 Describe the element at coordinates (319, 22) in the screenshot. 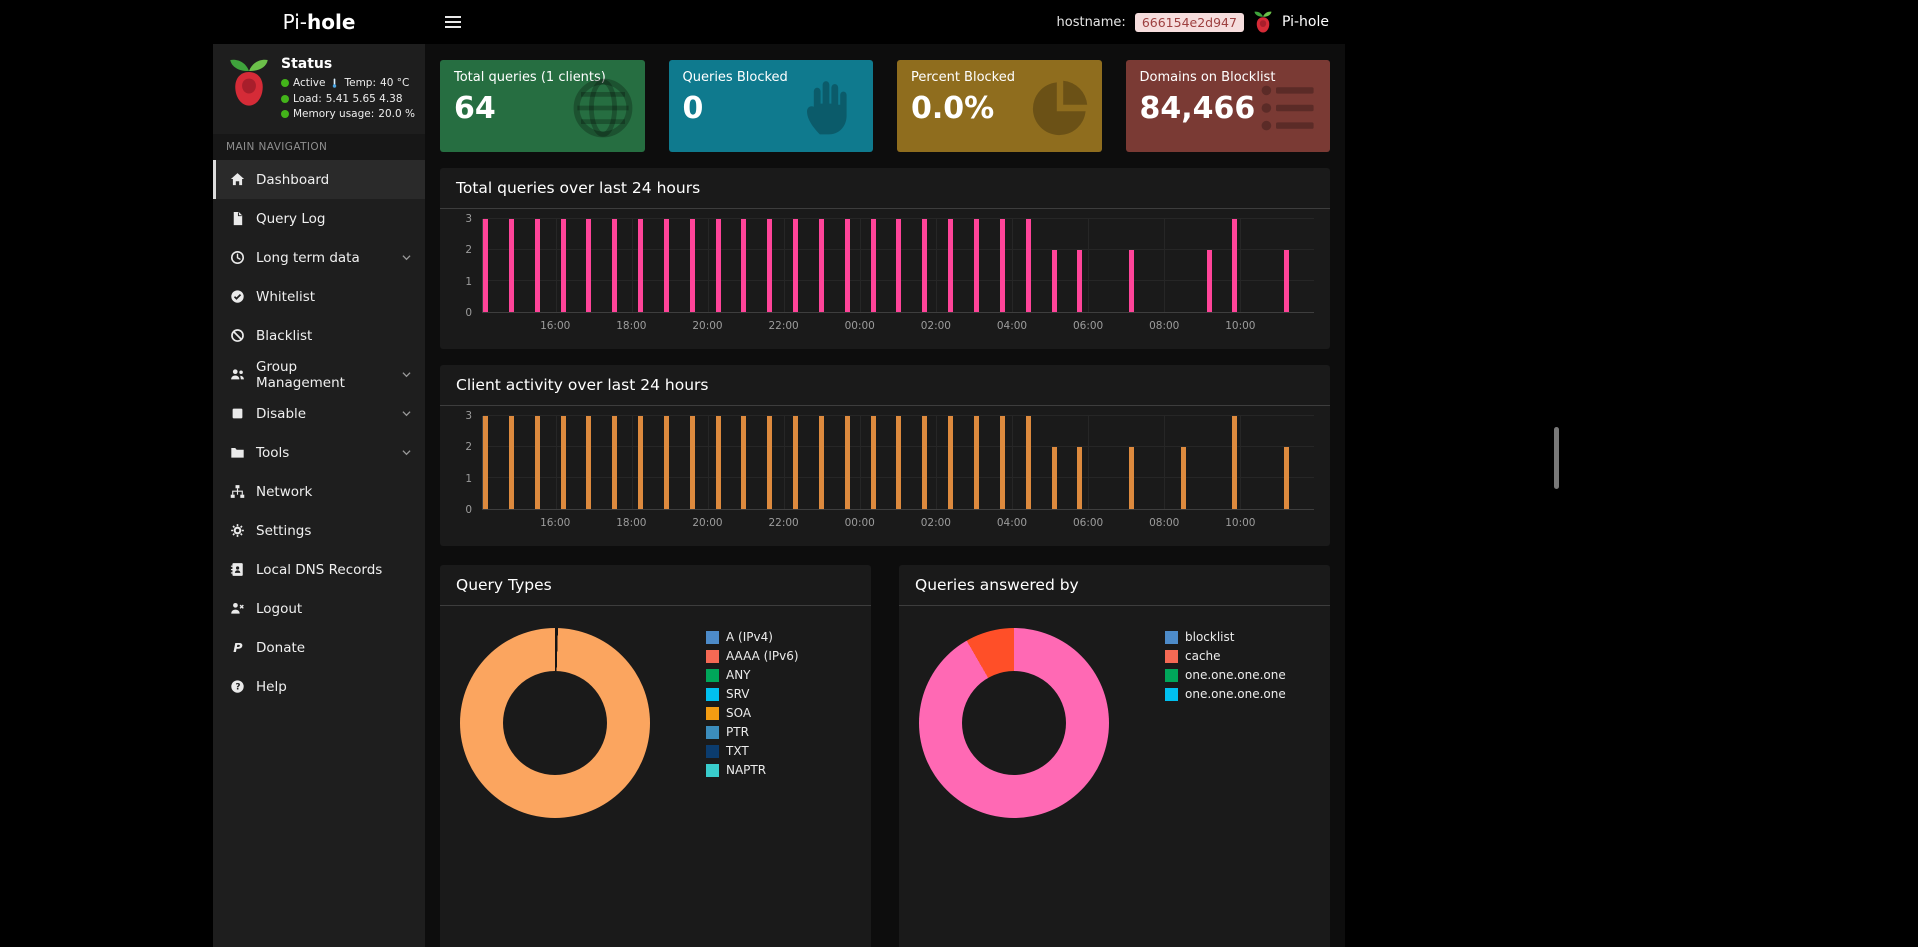

I see `brand: Pi-hole` at that location.